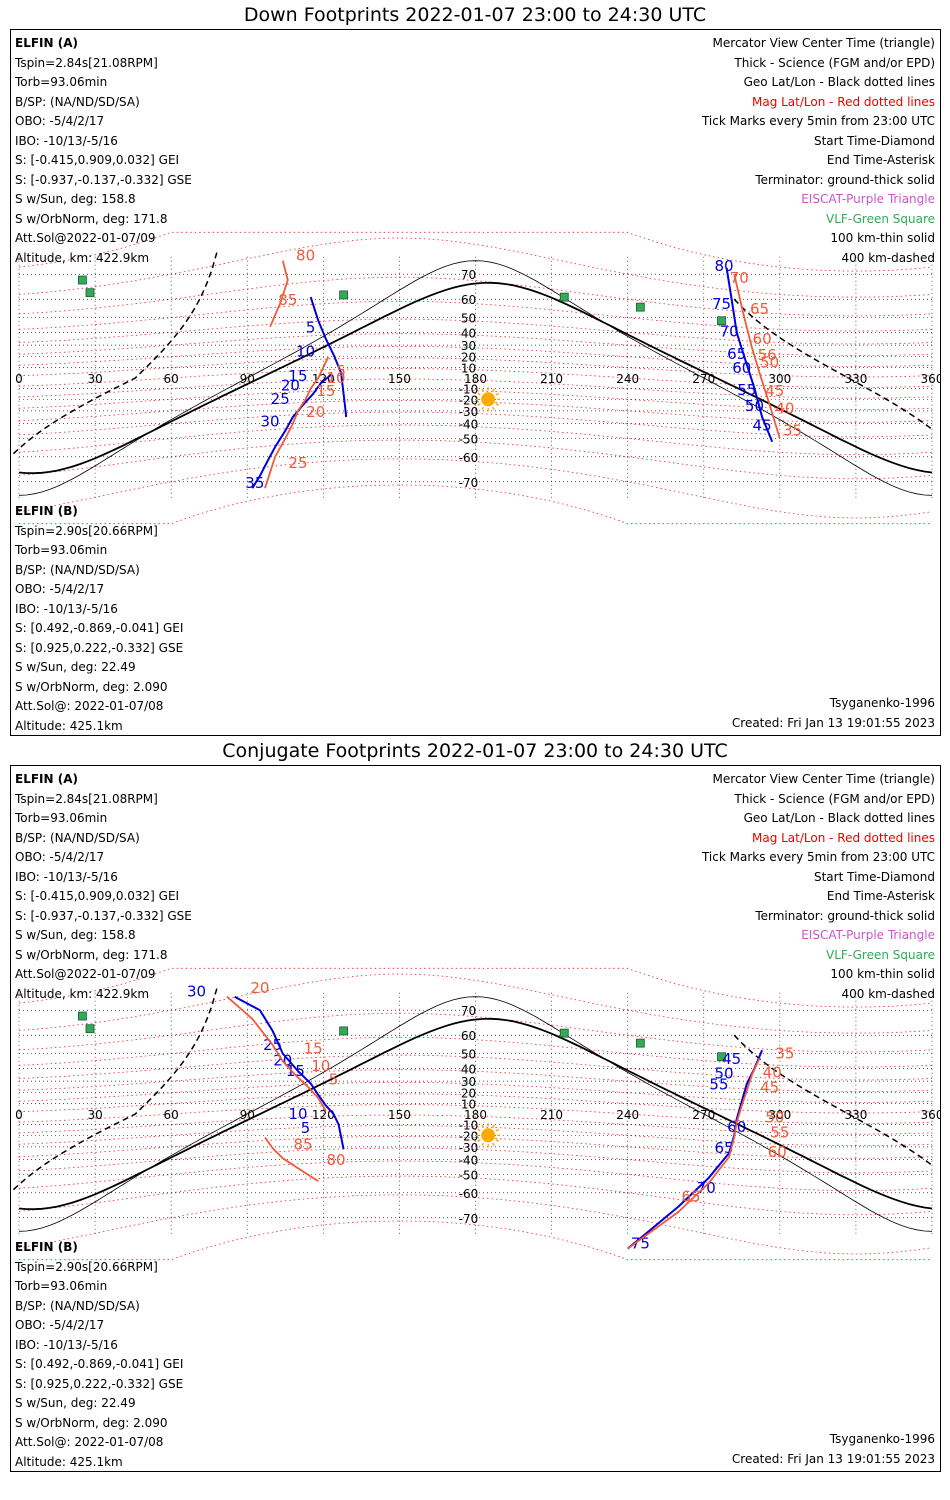 The width and height of the screenshot is (950, 1500). Describe the element at coordinates (855, 1115) in the screenshot. I see `x-tick-label: 330` at that location.